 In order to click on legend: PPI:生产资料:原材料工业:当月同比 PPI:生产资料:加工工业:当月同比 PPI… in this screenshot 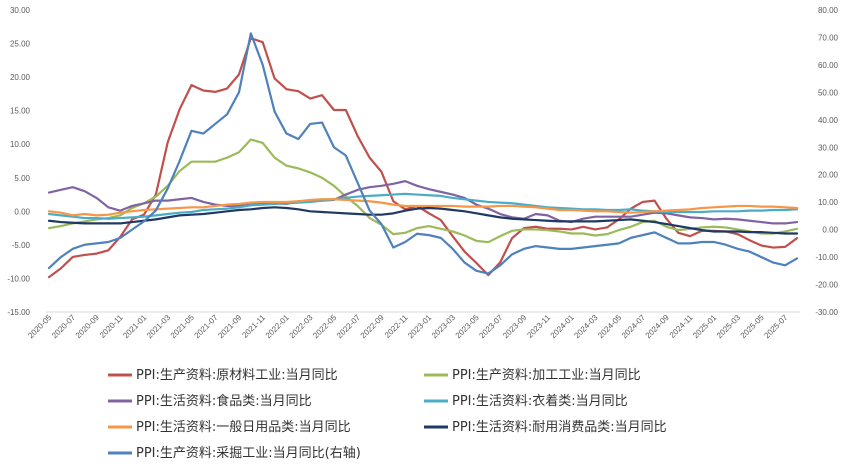, I will do `click(387, 414)`.